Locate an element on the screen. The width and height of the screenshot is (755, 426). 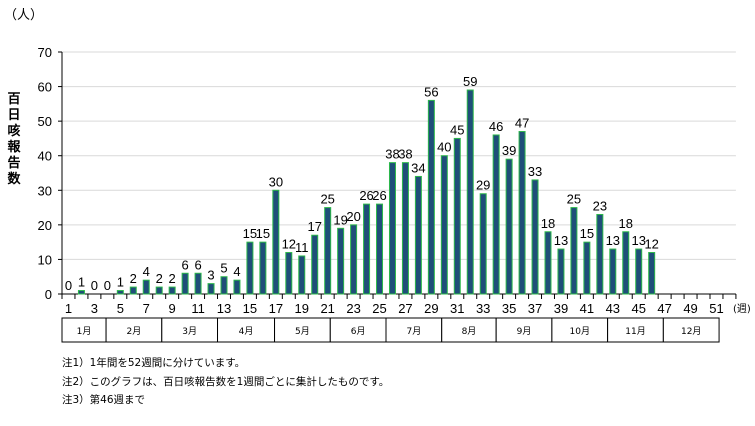
data-label: 18 is located at coordinates (548, 223).